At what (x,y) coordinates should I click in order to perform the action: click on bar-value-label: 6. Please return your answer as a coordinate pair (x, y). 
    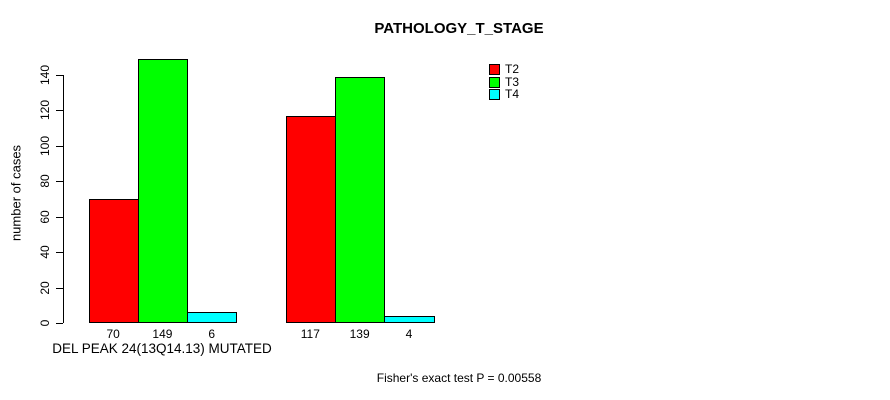
    Looking at the image, I should click on (212, 334).